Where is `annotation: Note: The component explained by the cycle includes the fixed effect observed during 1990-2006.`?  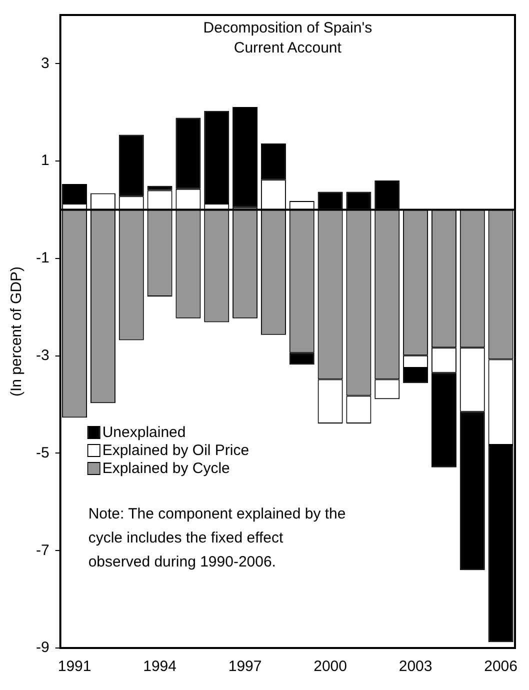 annotation: Note: The component explained by the cycle includes the fixed effect observed during 1990-2006. is located at coordinates (217, 538).